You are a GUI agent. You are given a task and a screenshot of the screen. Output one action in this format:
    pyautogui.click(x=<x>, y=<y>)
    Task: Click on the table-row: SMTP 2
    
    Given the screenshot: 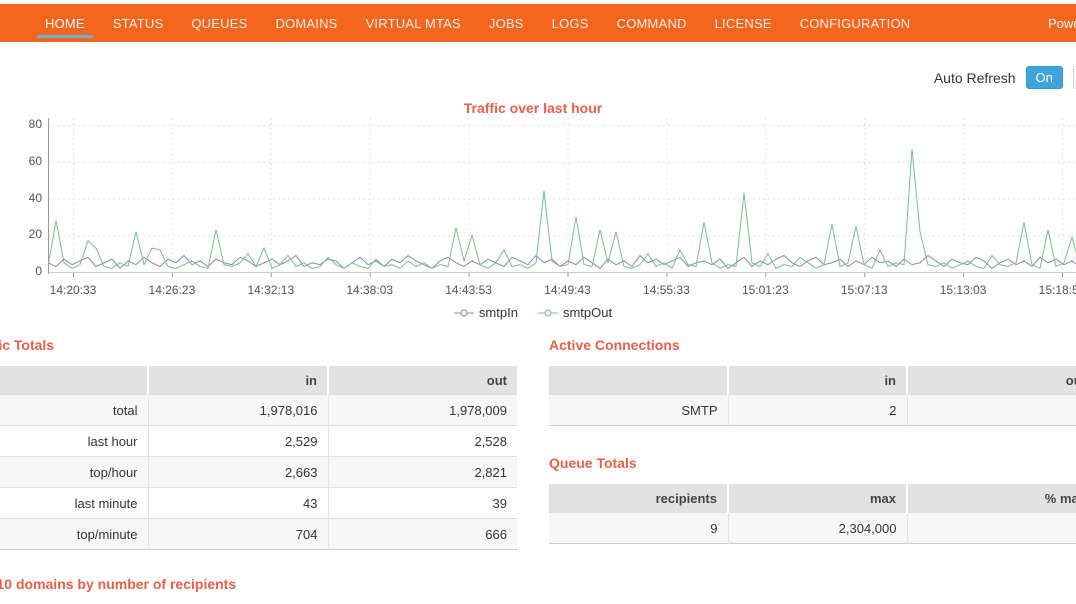 What is the action you would take?
    pyautogui.click(x=812, y=410)
    